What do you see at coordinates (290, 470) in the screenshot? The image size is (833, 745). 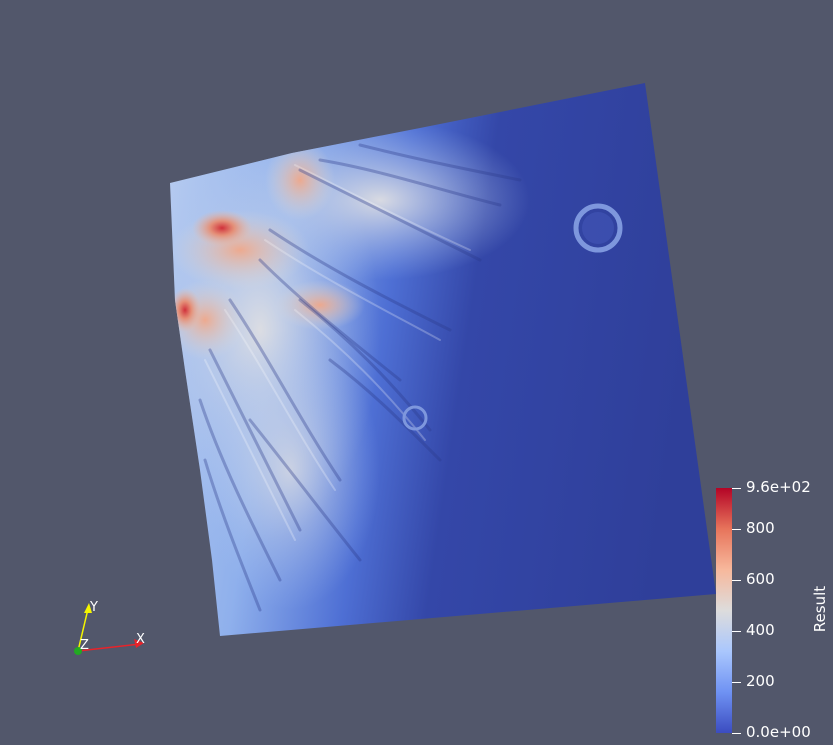 I see `ridge-region-south` at bounding box center [290, 470].